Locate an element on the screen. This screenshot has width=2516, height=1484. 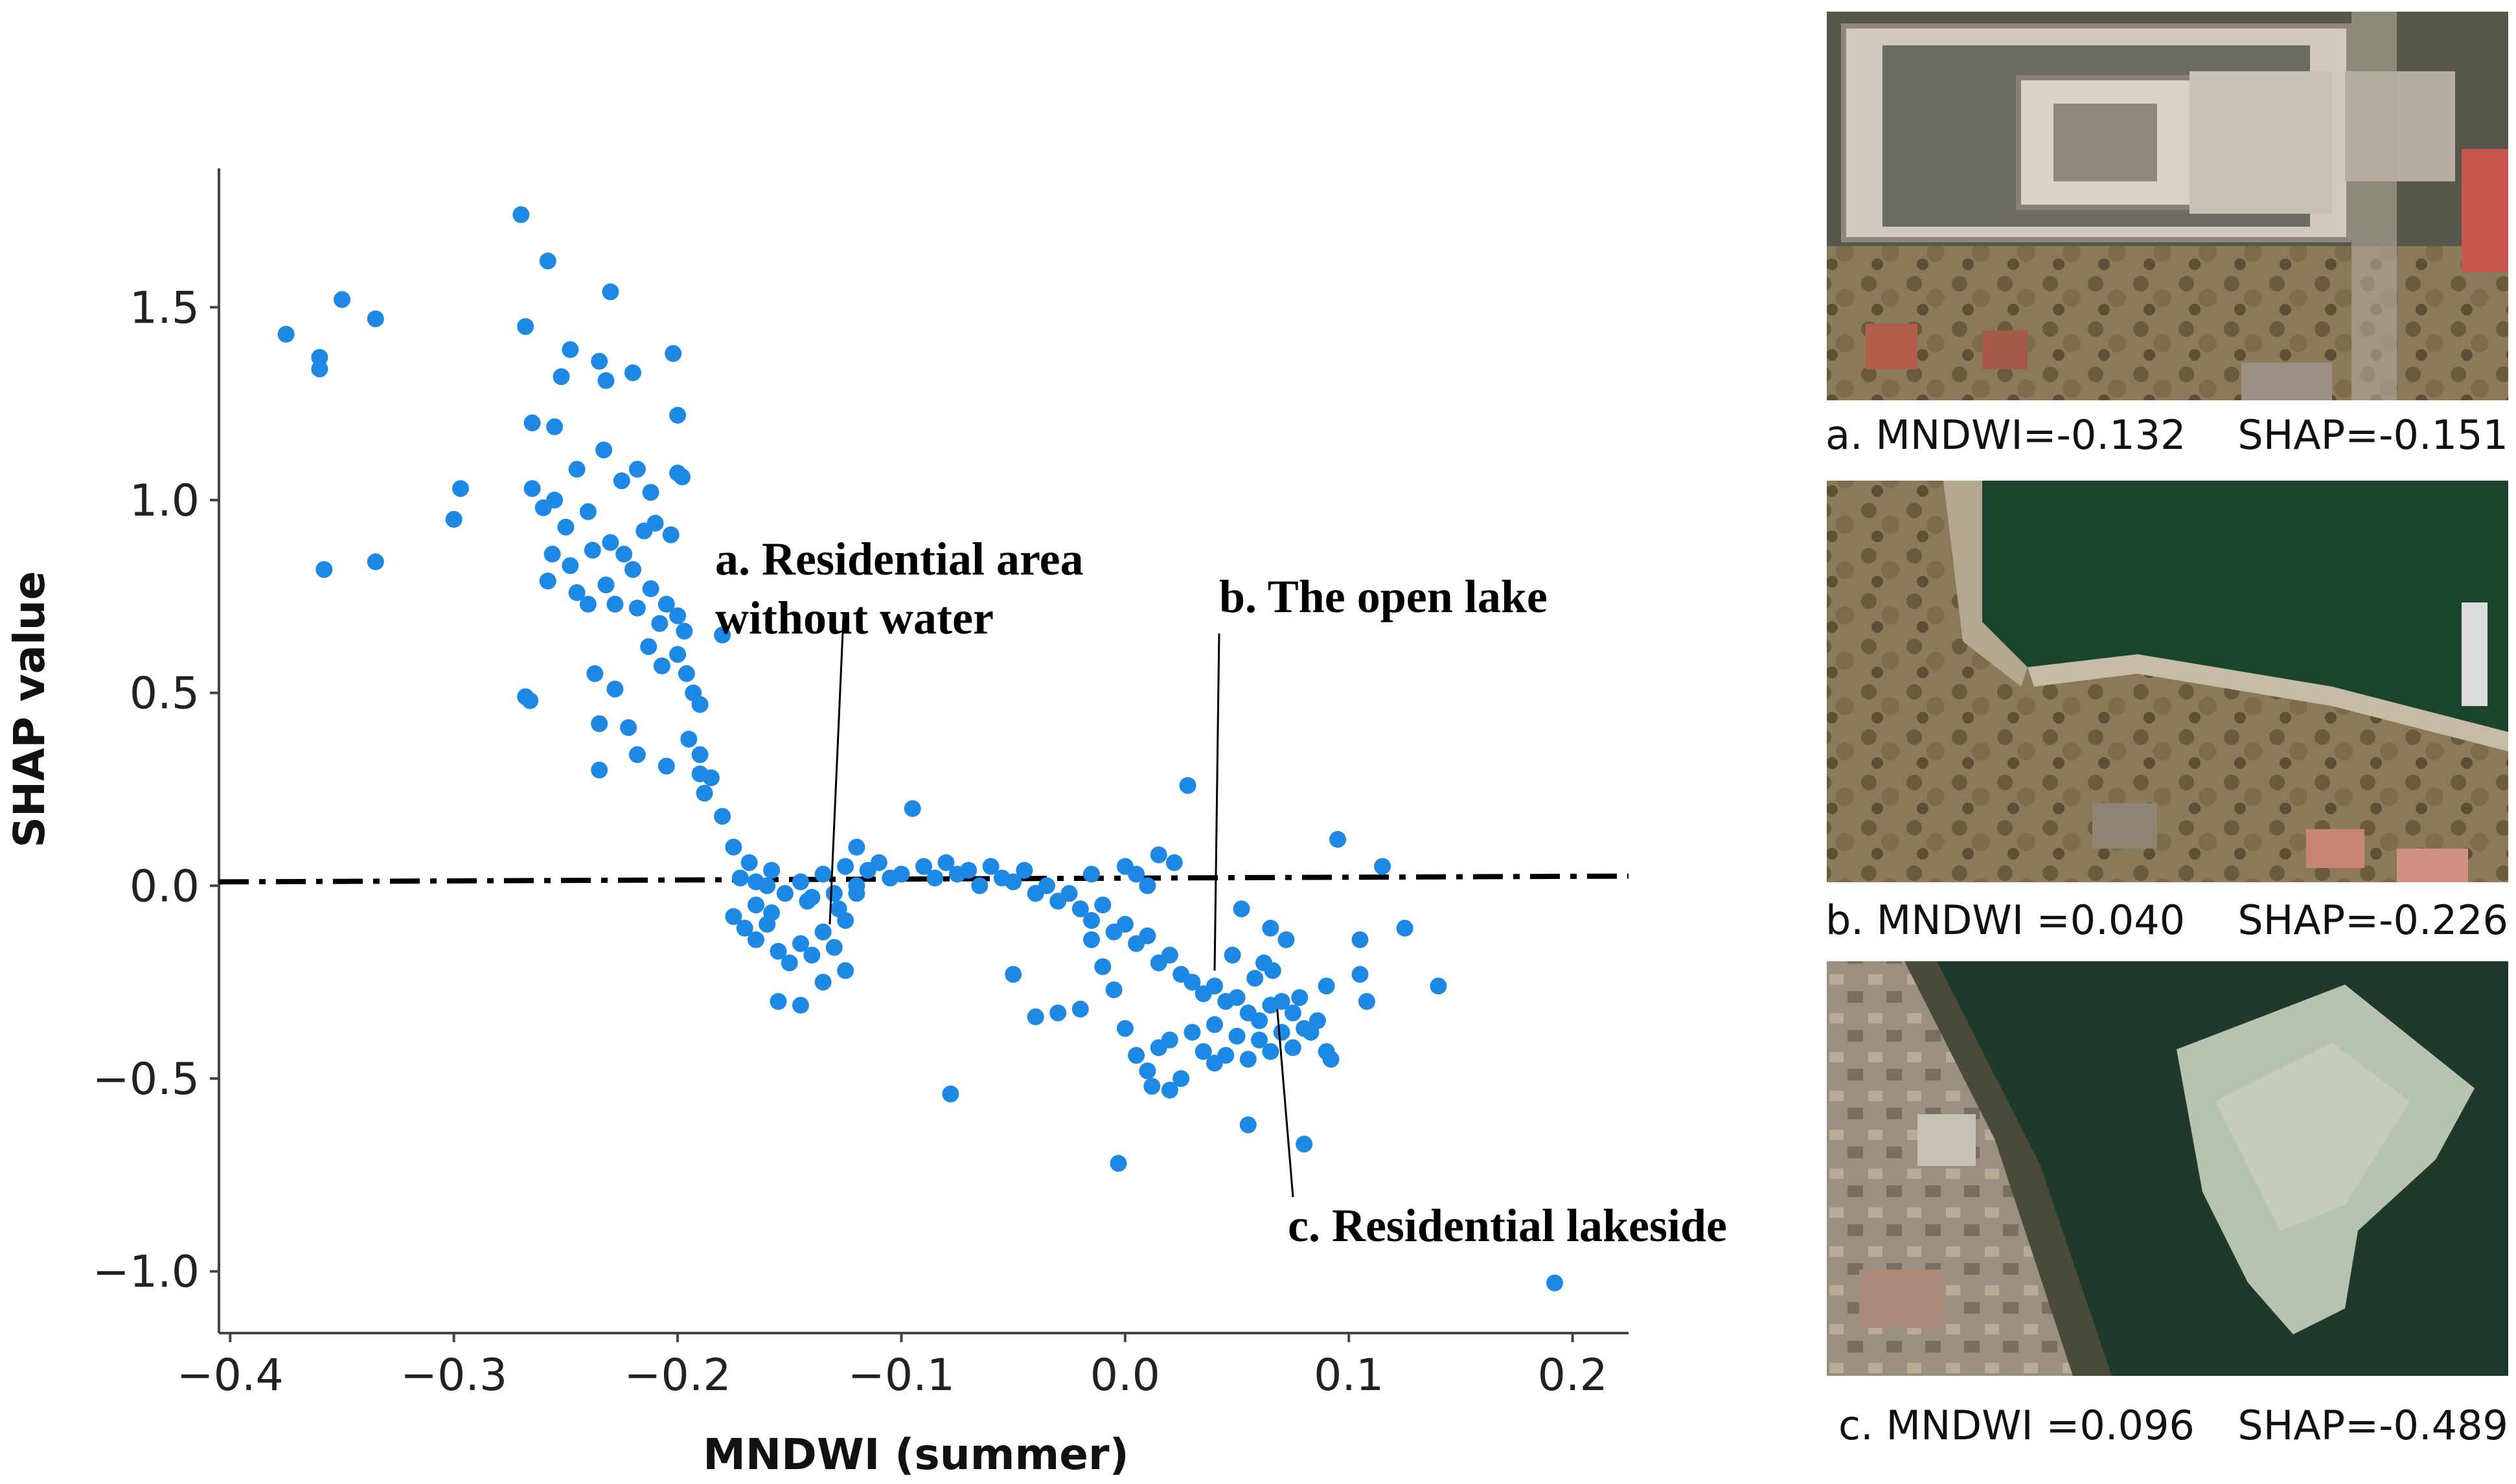
x-tick-label: −0.4 is located at coordinates (230, 1375).